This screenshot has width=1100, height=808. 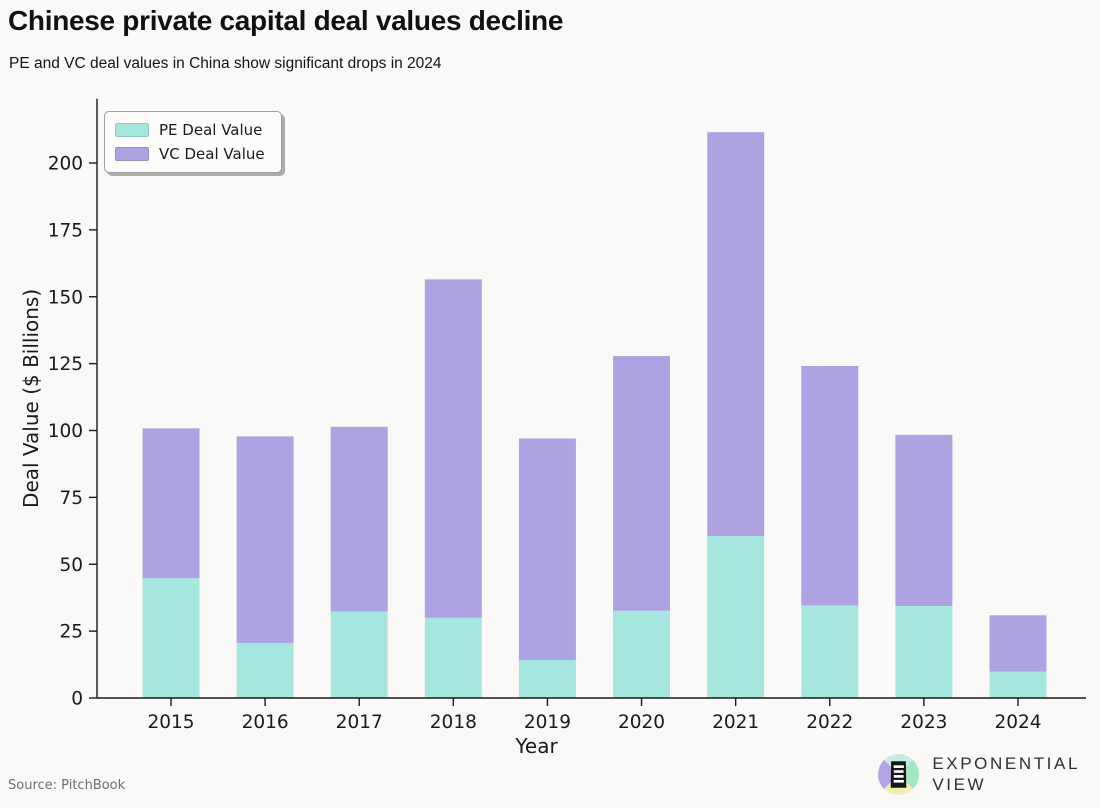 I want to click on source-credit: Source: PitchBook, so click(x=67, y=785).